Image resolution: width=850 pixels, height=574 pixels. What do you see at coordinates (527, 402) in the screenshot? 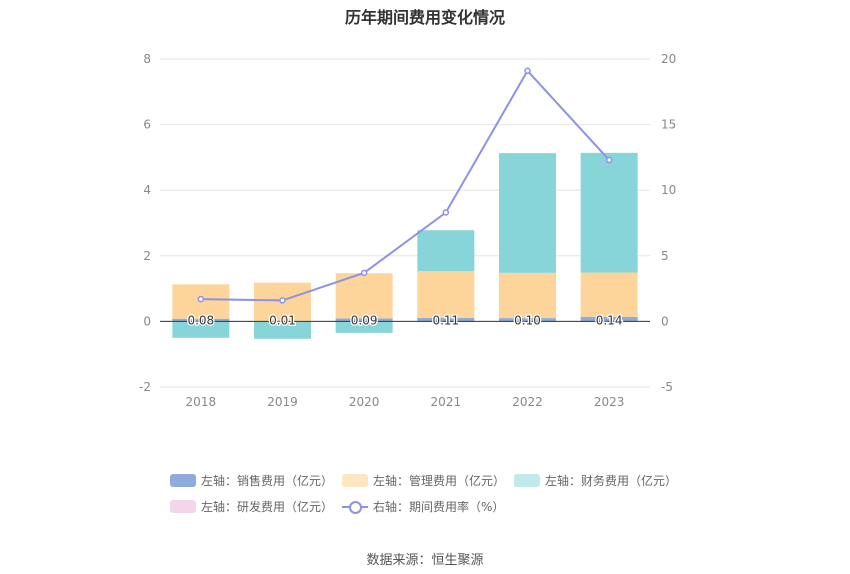
I see `x-axis-tick-label: 2022` at bounding box center [527, 402].